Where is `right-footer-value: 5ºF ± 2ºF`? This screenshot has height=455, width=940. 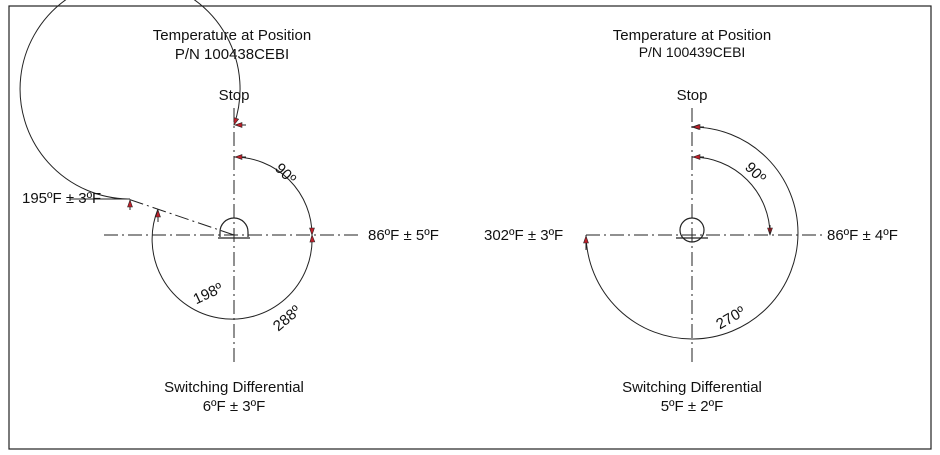 right-footer-value: 5ºF ± 2ºF is located at coordinates (692, 406).